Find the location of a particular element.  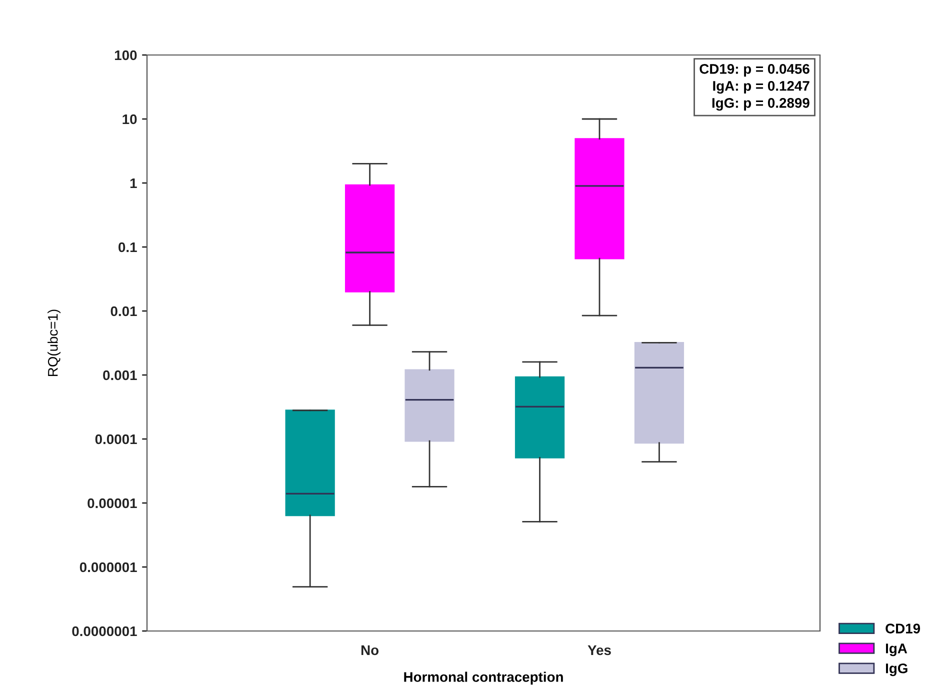

legend-label: IgG is located at coordinates (897, 669).